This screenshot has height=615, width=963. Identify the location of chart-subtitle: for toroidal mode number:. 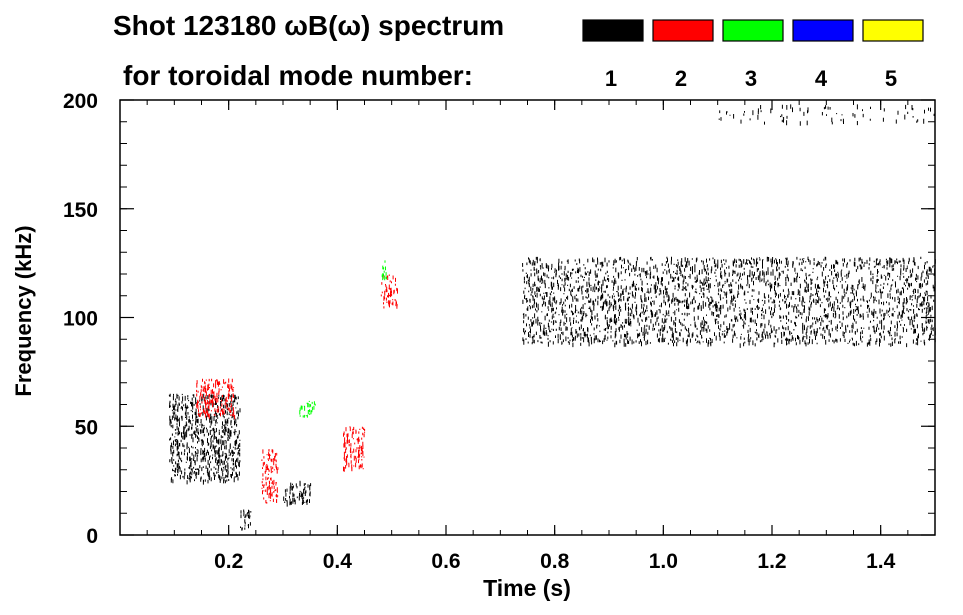
(298, 75).